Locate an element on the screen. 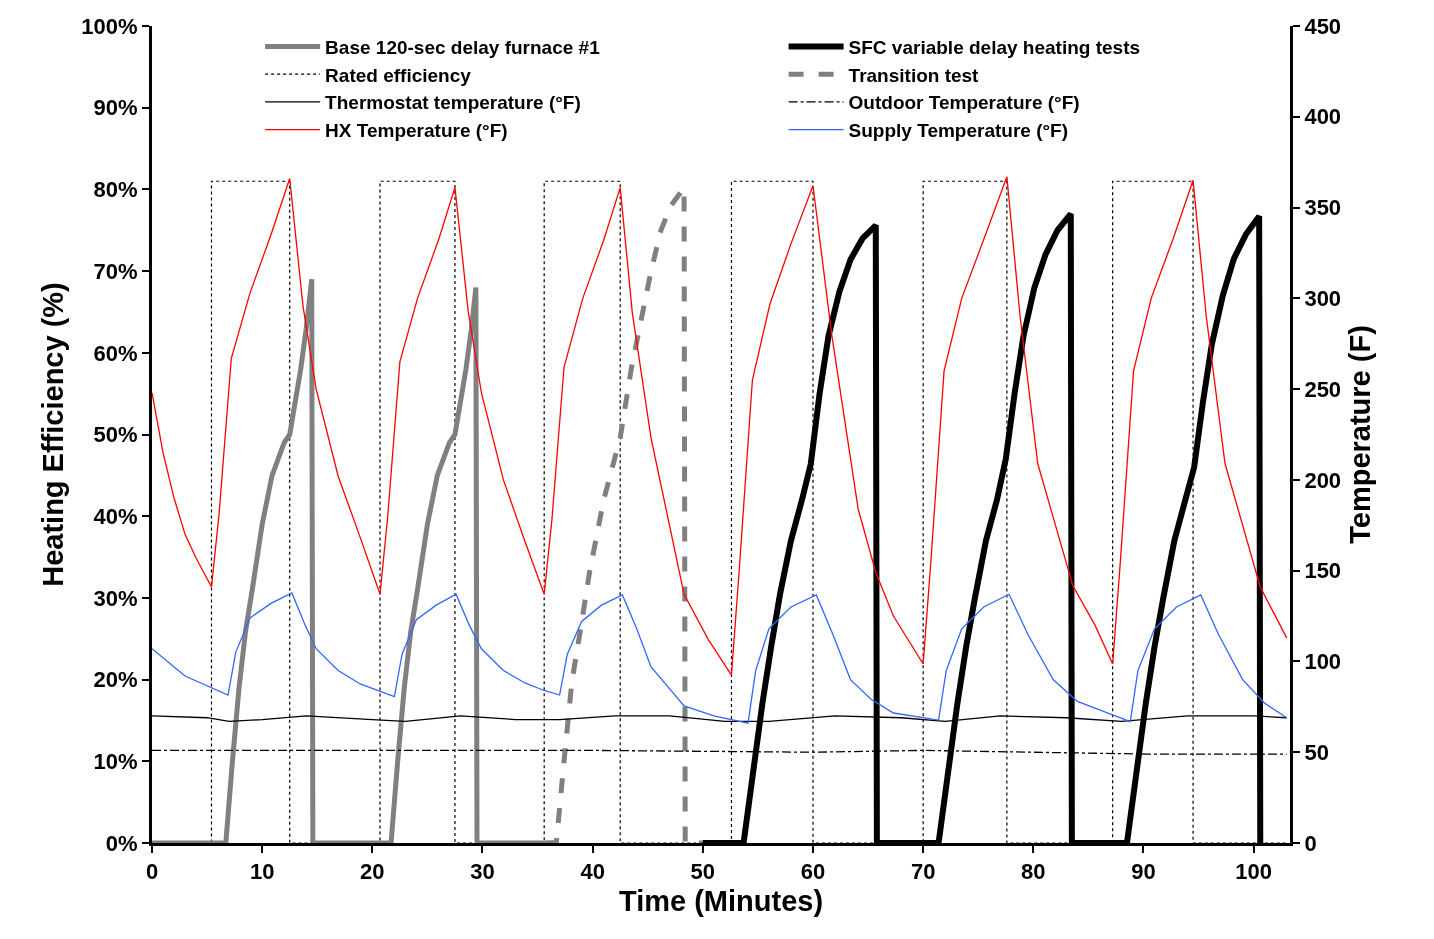 This screenshot has height=939, width=1434. y-tick-label: 90% is located at coordinates (115, 108).